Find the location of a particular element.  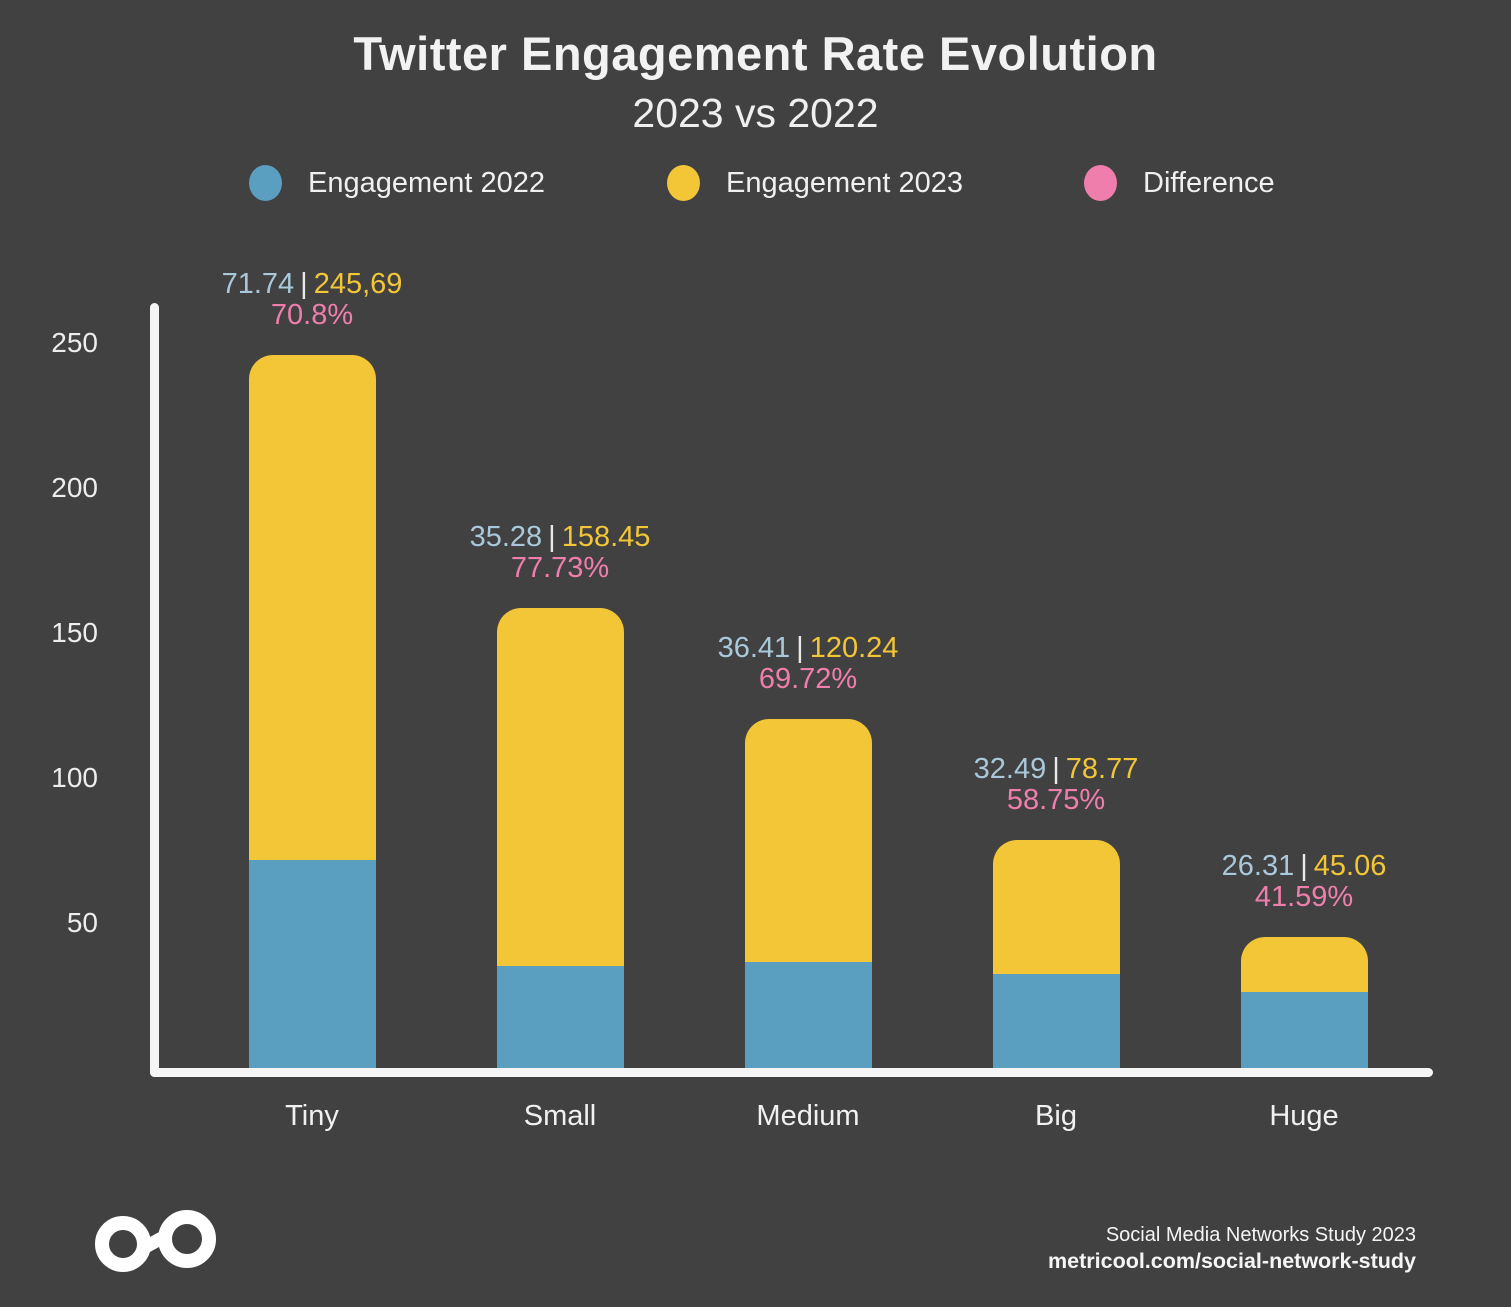

difference-percent-text: 77.73% is located at coordinates (560, 568).